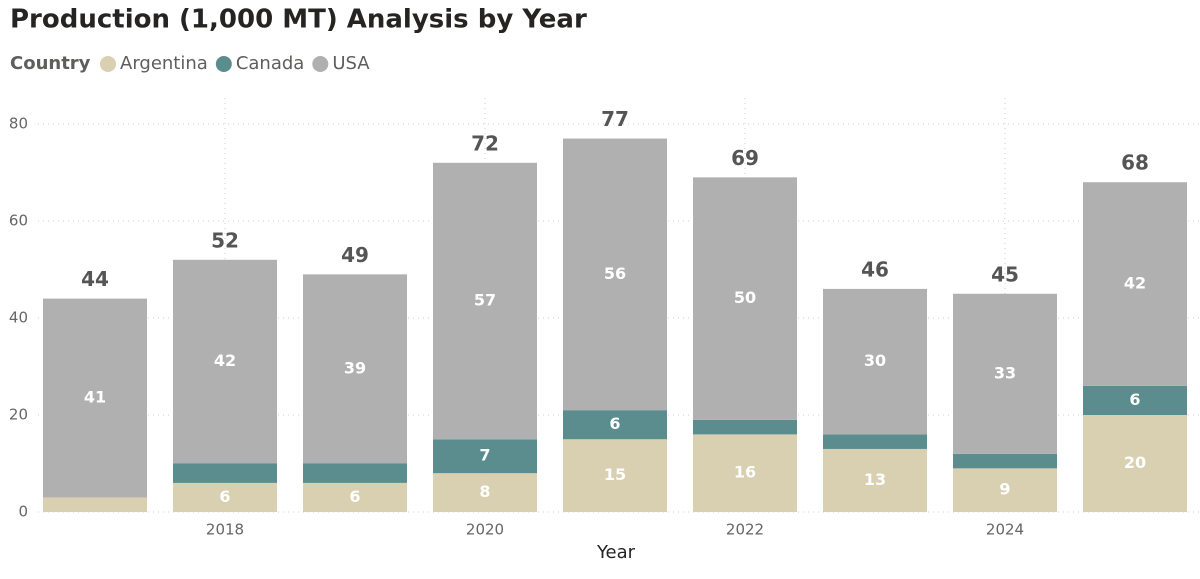  Describe the element at coordinates (485, 530) in the screenshot. I see `x-tick-label: 2020` at that location.